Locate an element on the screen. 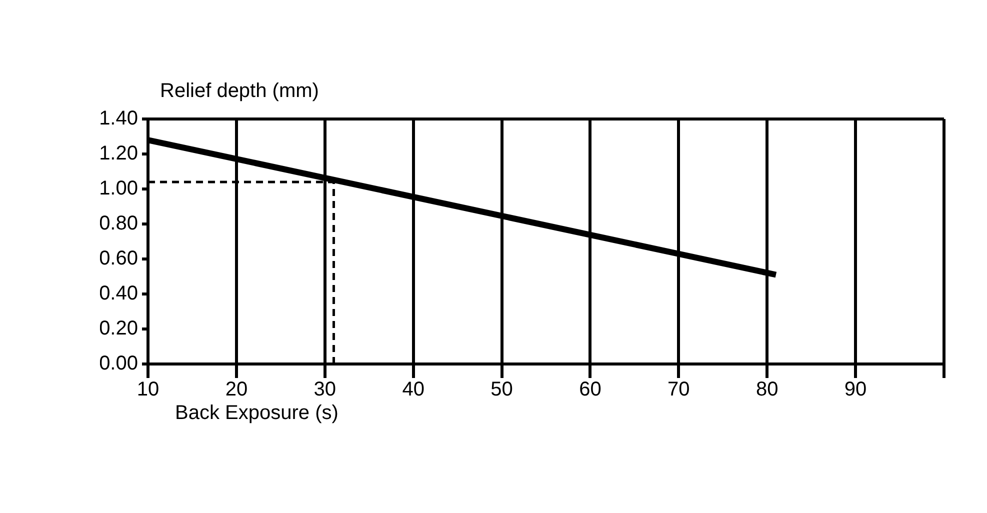 This screenshot has width=987, height=513. y-tick-label: 0.80 is located at coordinates (118, 223).